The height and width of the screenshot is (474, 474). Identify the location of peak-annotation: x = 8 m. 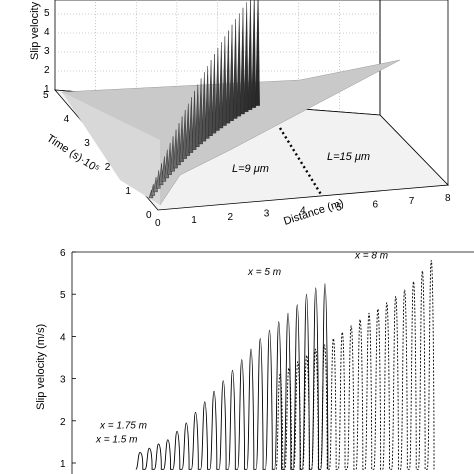
(371, 255).